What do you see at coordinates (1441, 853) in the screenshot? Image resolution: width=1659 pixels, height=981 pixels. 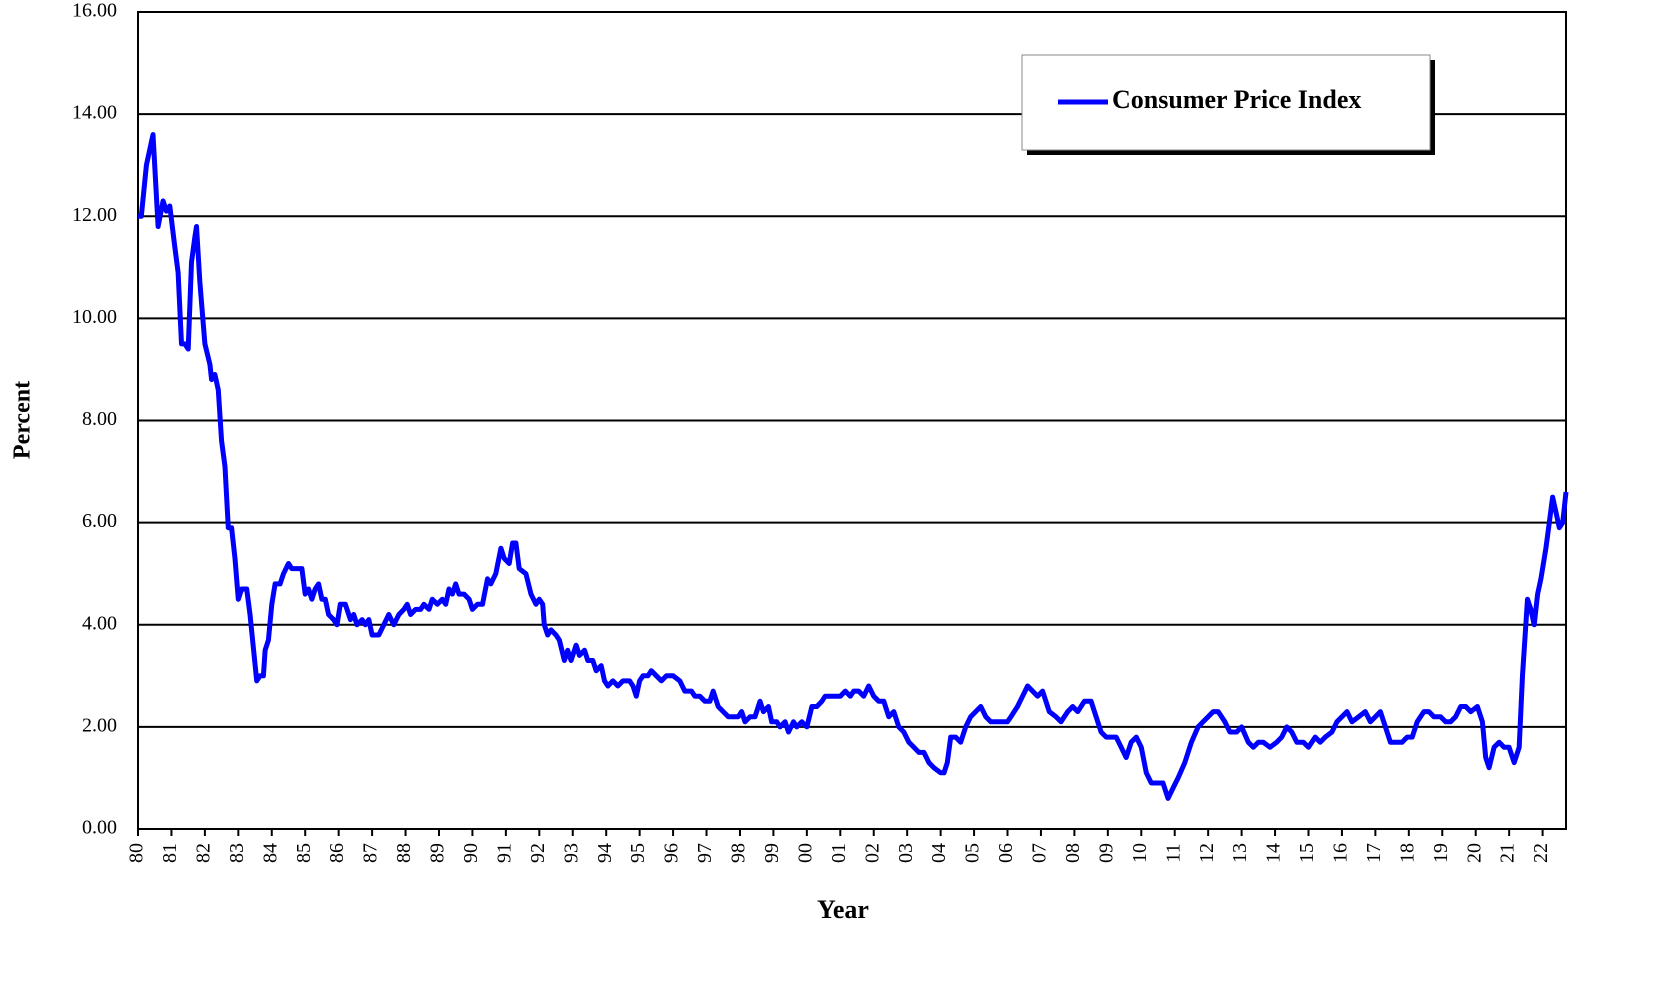 I see `x-tick-label: 19` at bounding box center [1441, 853].